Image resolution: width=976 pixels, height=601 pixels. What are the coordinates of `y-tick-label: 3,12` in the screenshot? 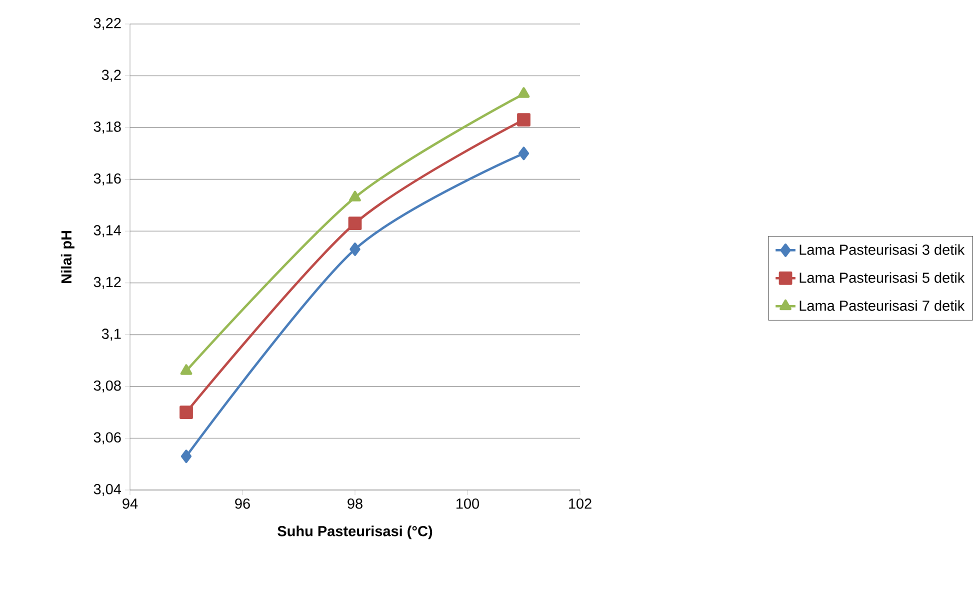 It's located at (107, 282).